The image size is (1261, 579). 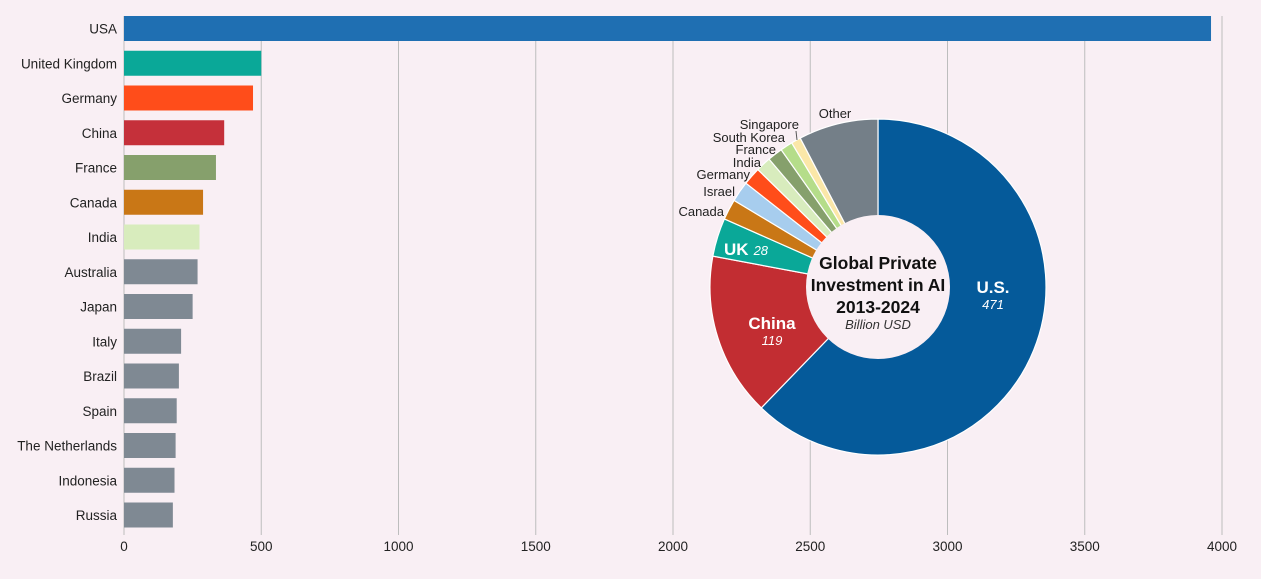 I want to click on slice-label: India, so click(x=747, y=162).